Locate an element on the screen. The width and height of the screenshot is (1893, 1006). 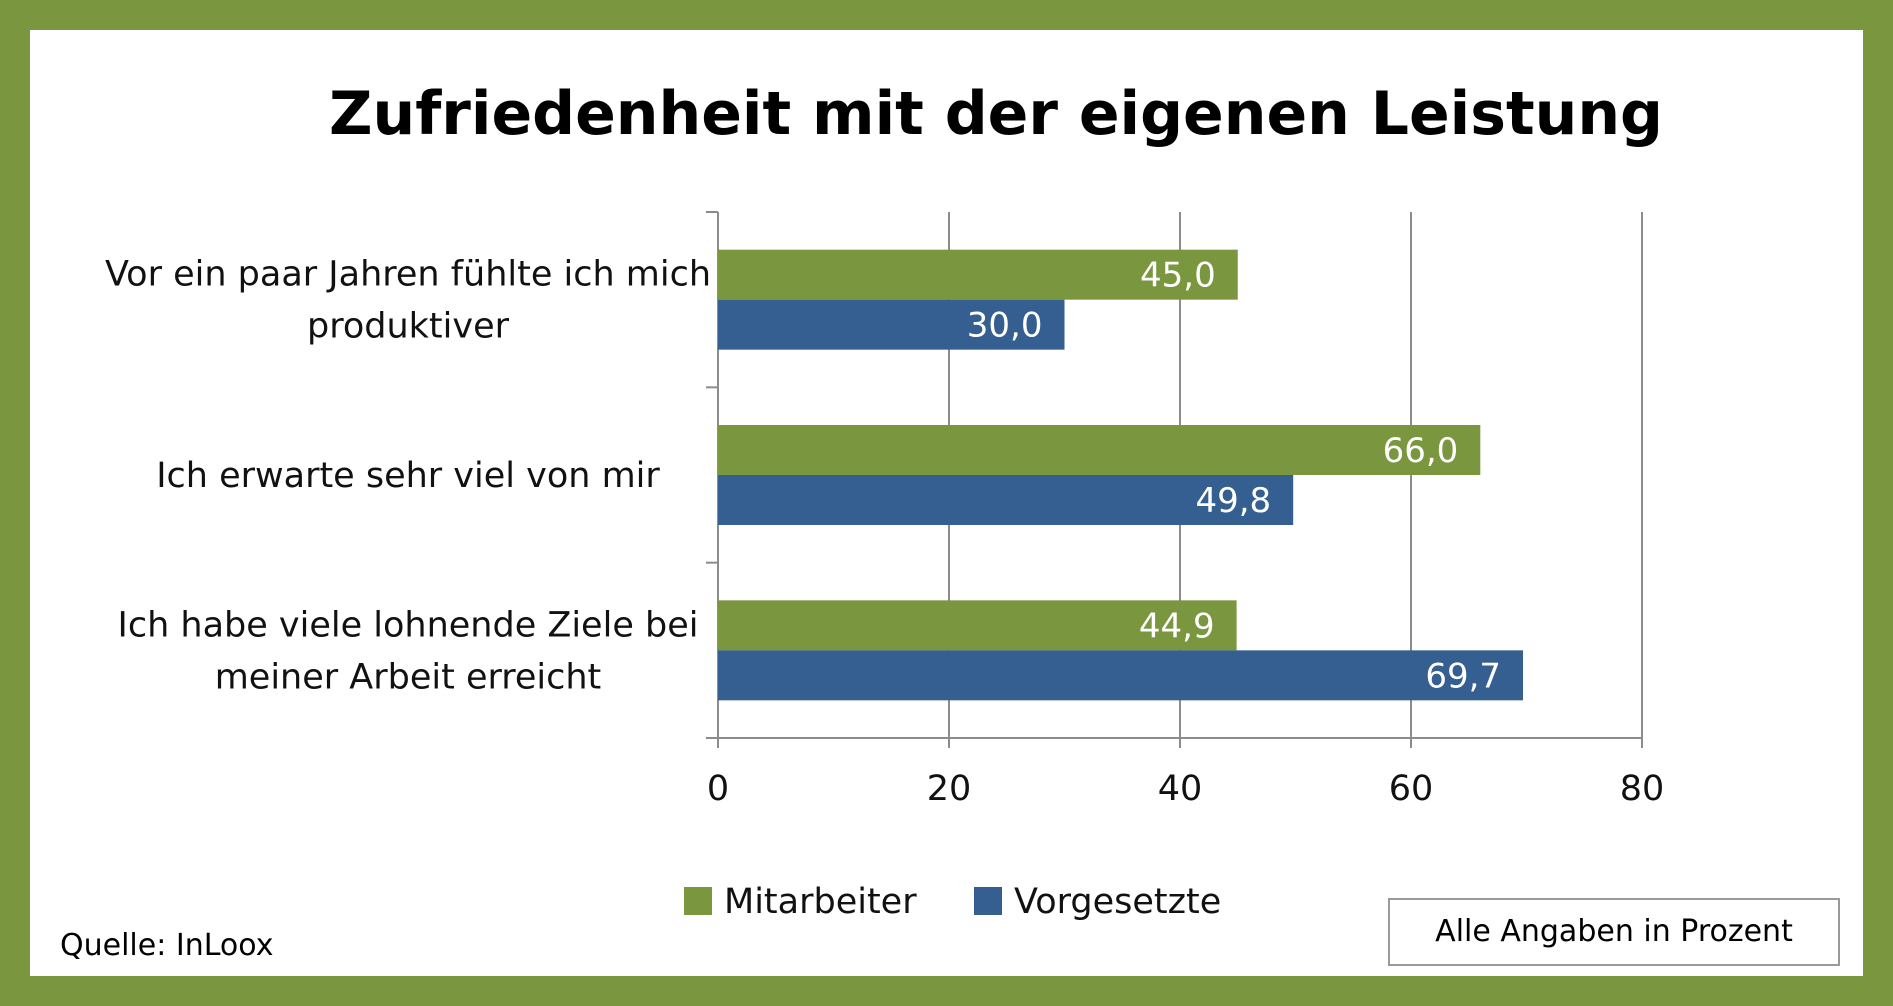
category-label-line: Ich habe viele lohnende Ziele bei is located at coordinates (408, 625).